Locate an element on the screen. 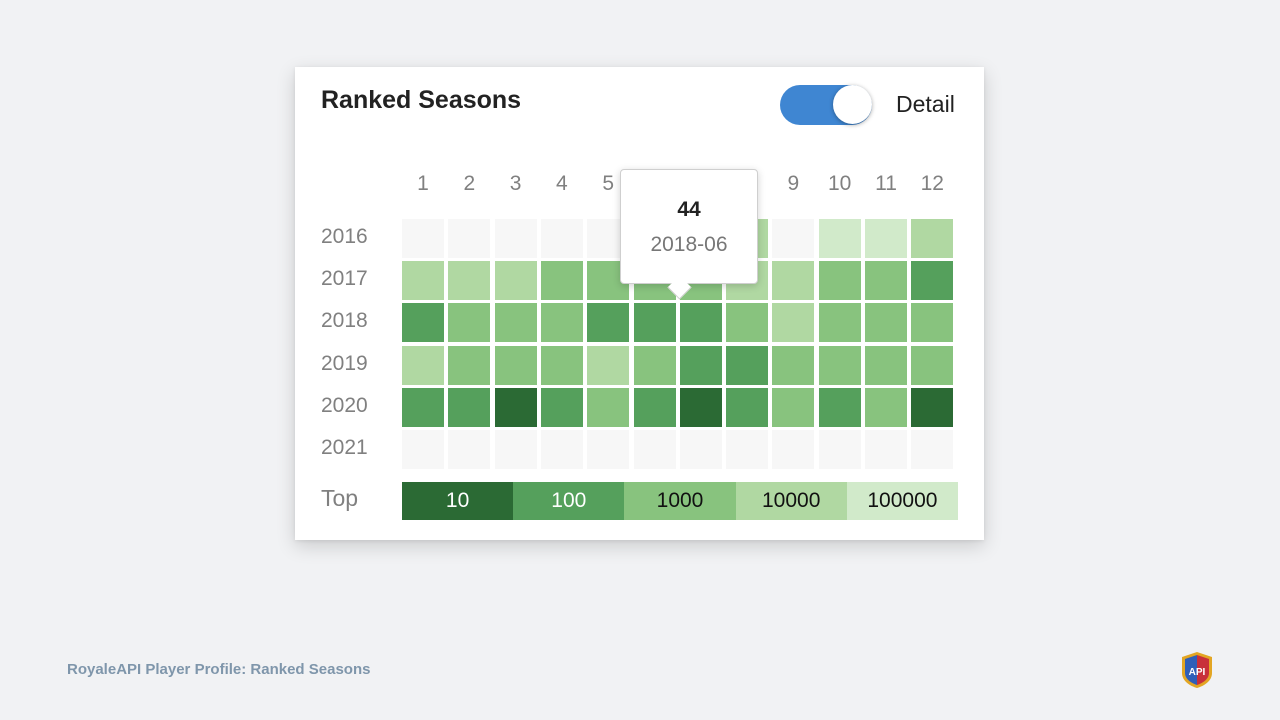 This screenshot has width=1280, height=720. tooltip: 44 2018-06 is located at coordinates (689, 234).